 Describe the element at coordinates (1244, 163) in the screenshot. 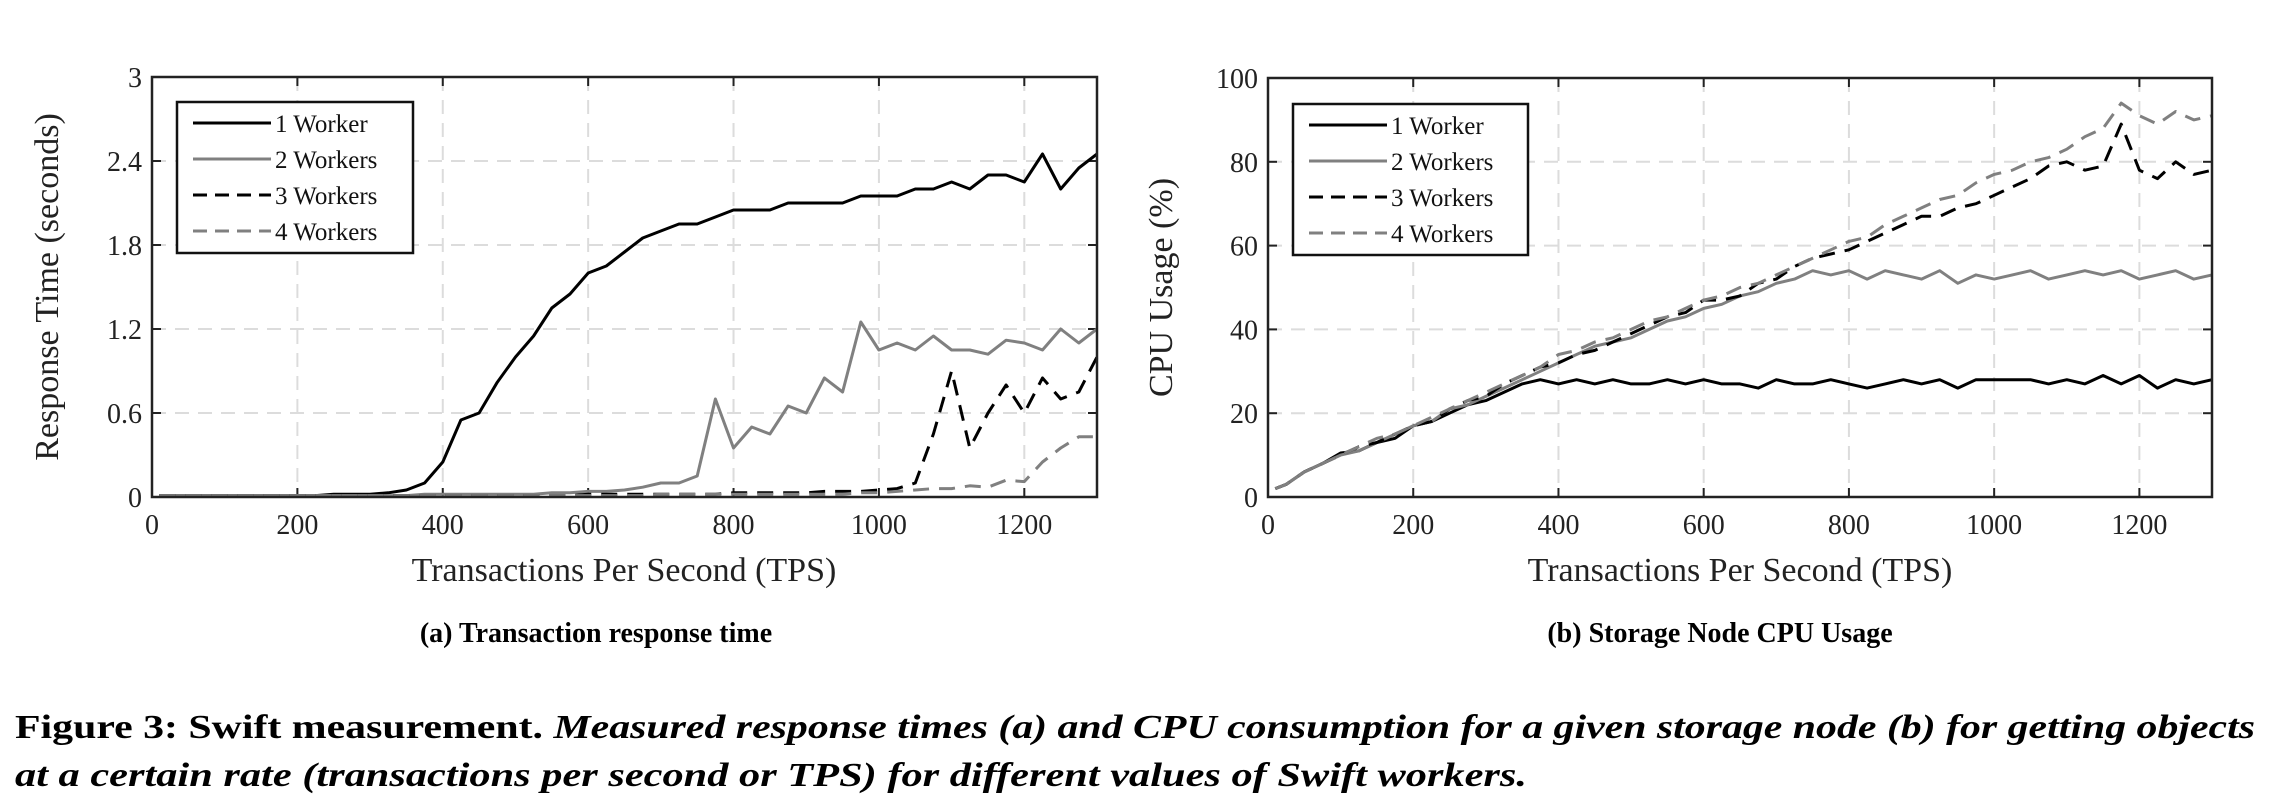

I see `y-tick-label: 80` at that location.